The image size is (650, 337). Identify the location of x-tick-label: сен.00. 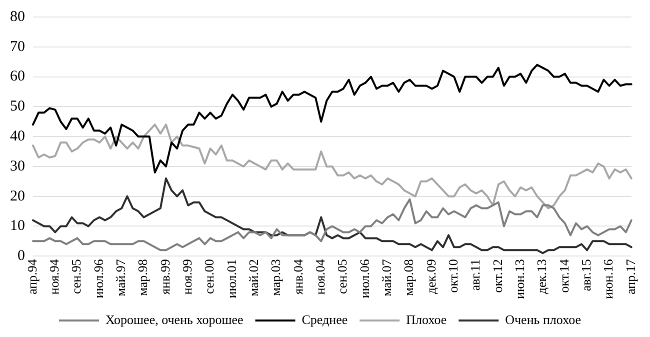
(209, 276).